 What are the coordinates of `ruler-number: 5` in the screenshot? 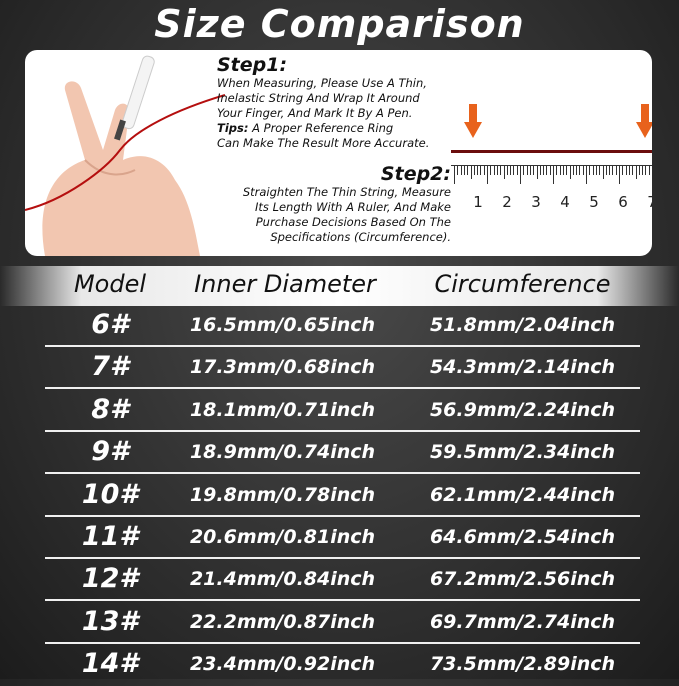 It's located at (594, 202).